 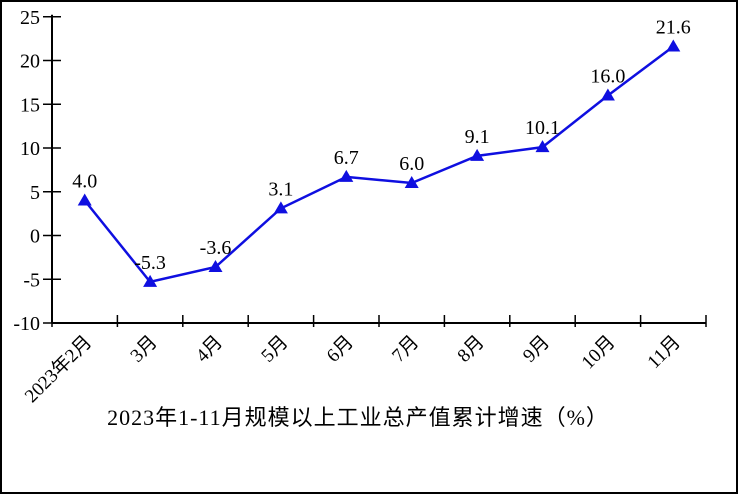 I want to click on data-point-label: 16.0, so click(x=607, y=77).